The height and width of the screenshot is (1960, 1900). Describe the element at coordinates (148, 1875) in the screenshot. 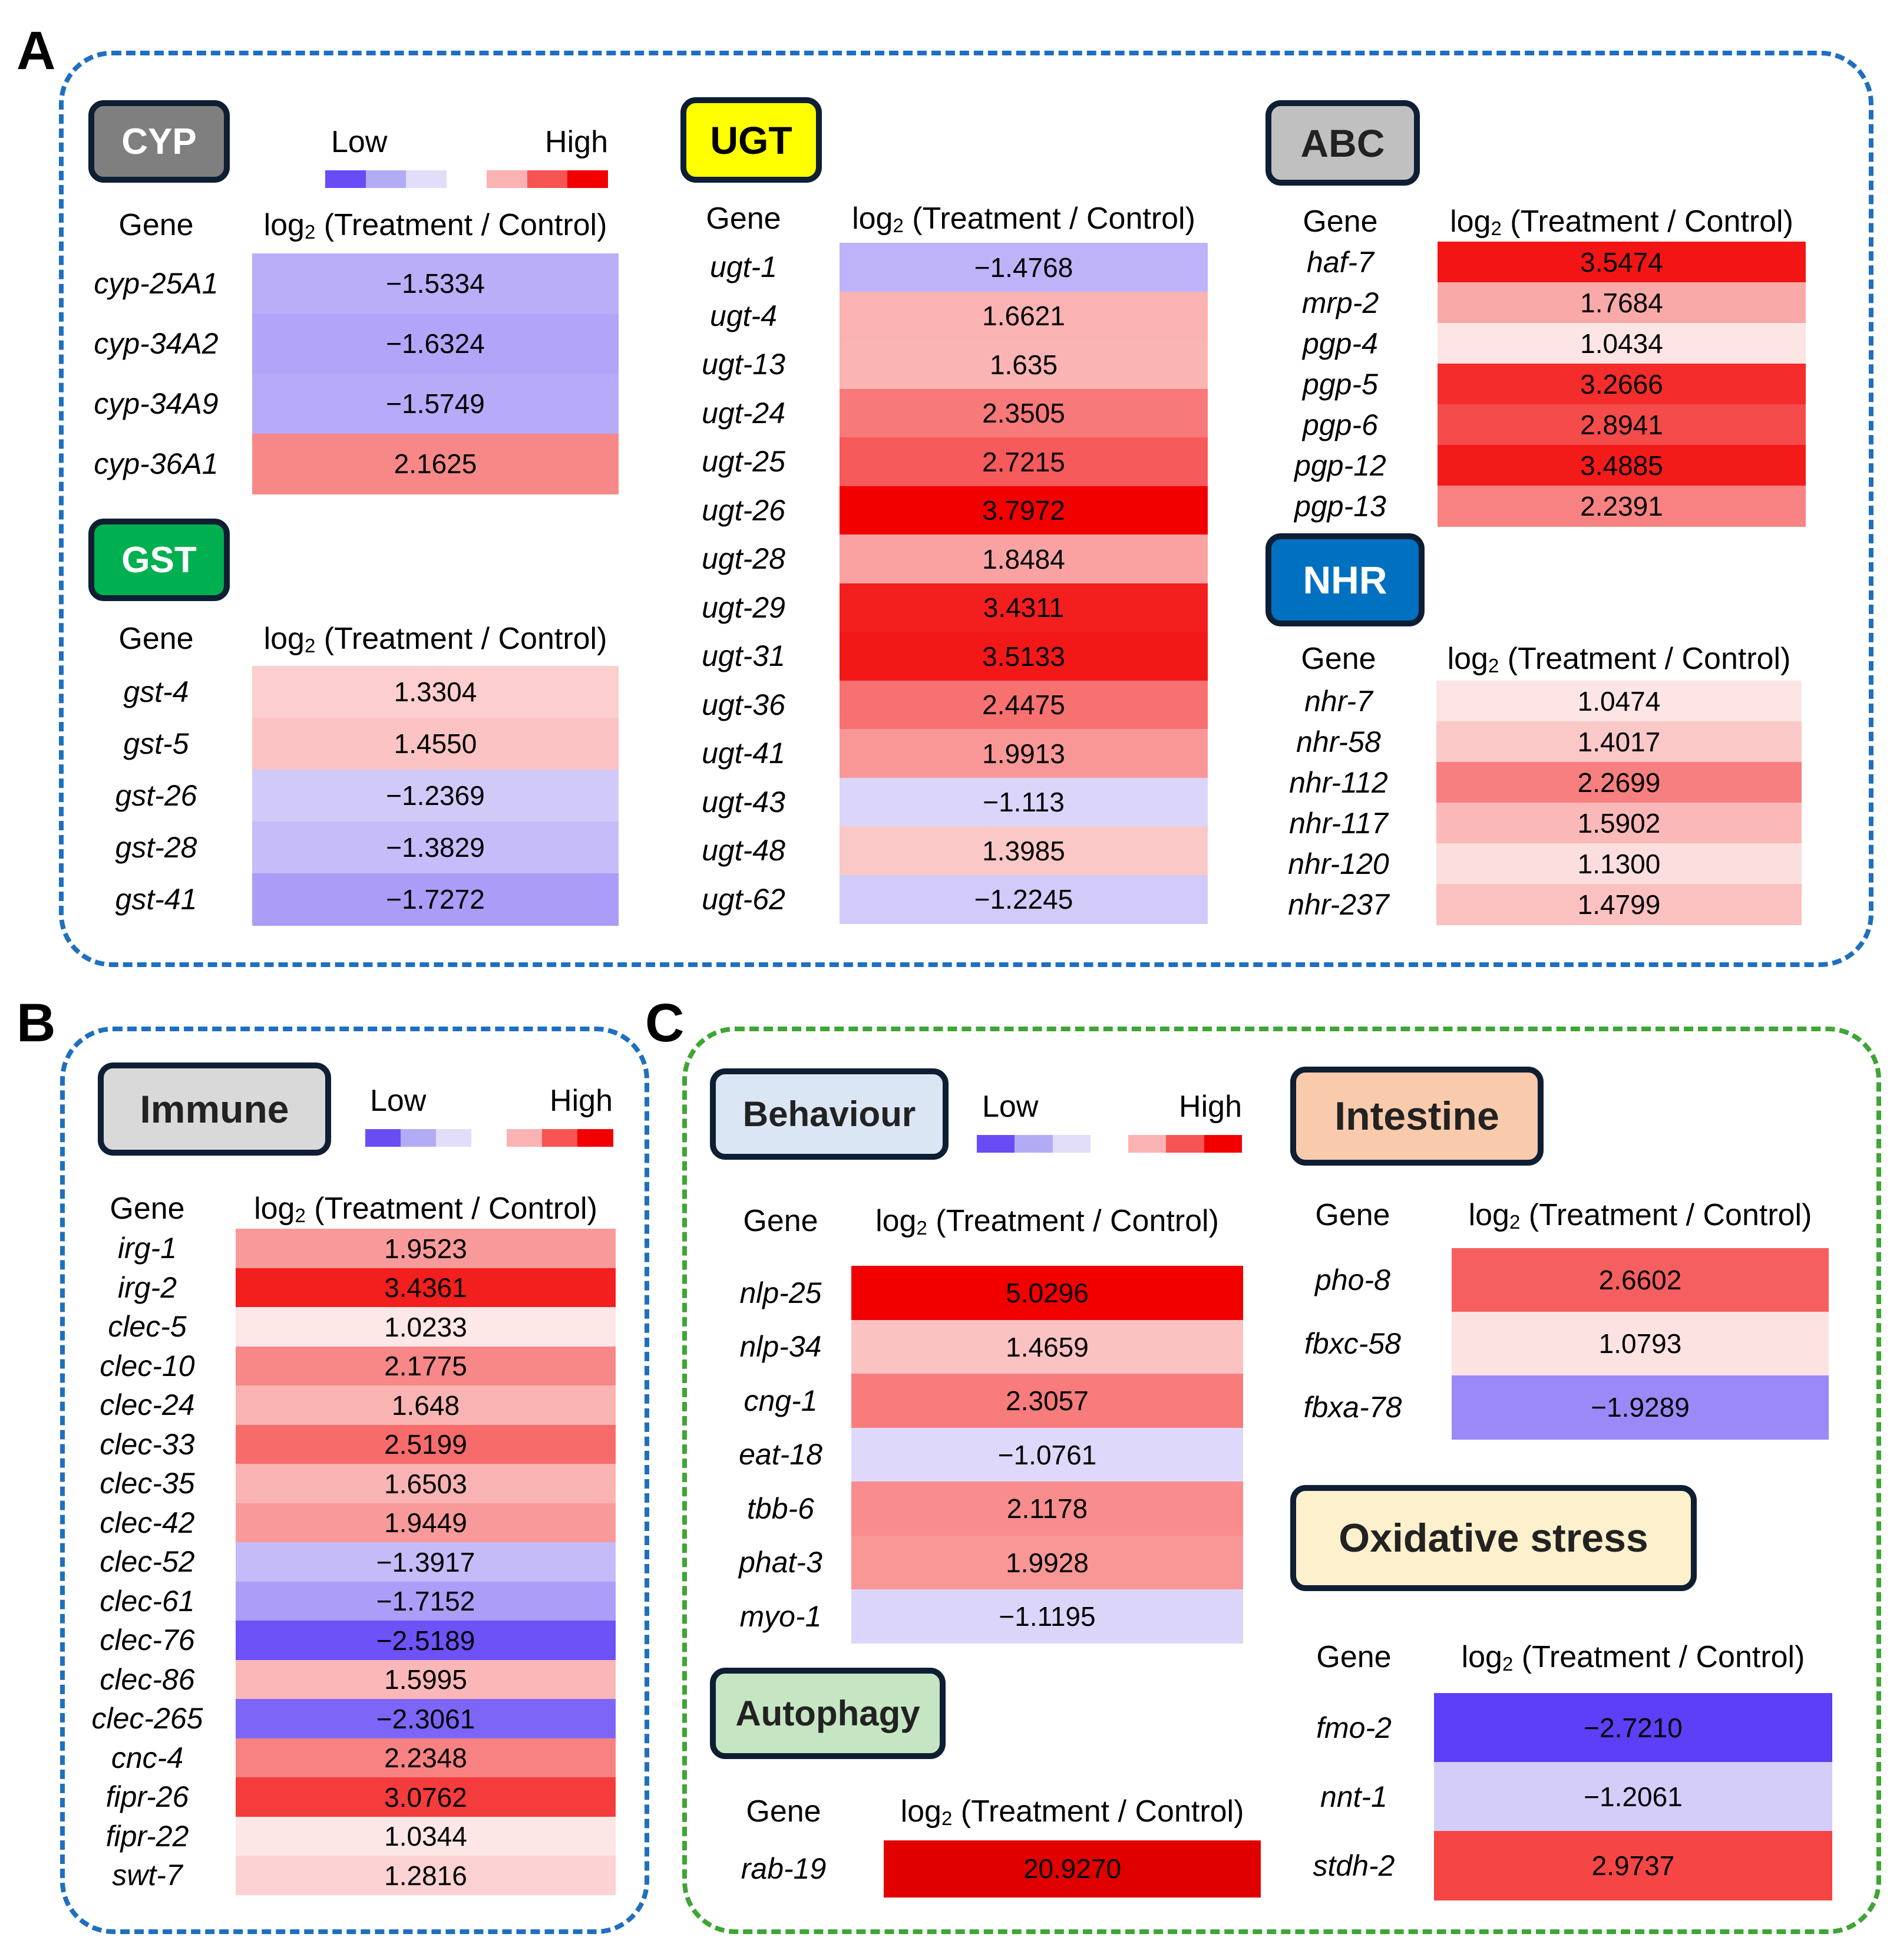

I see `gene-label: swt-7` at that location.